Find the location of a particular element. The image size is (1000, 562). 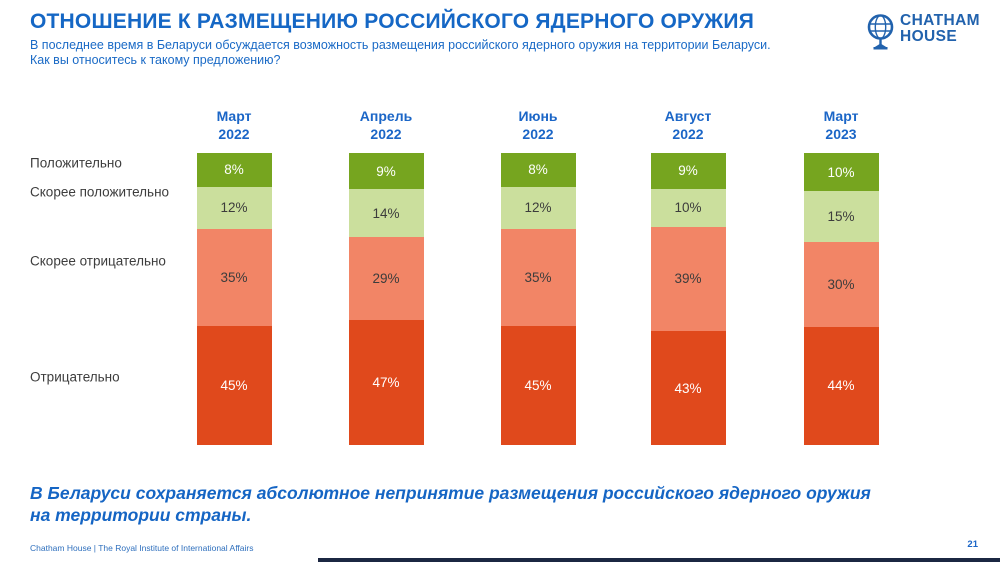

column-header-line: Апрель is located at coordinates (386, 116).